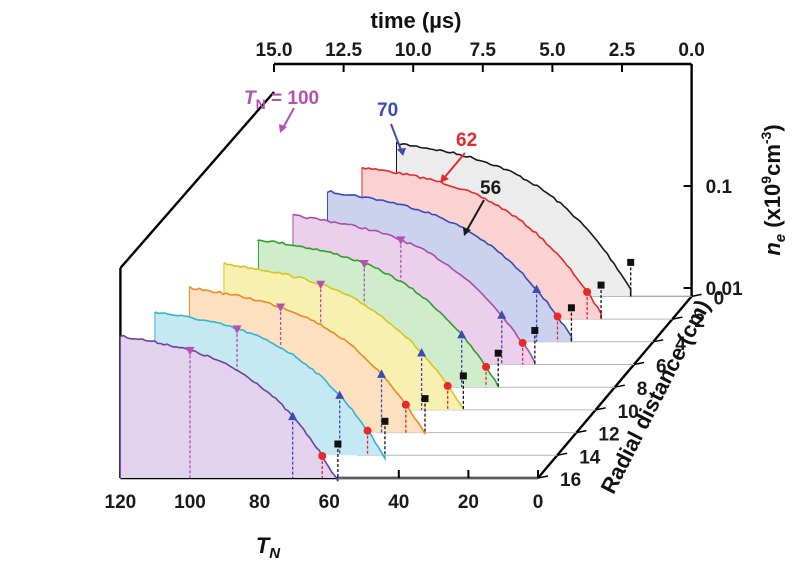  Describe the element at coordinates (274, 50) in the screenshot. I see `top-tick-label: 15.0` at that location.